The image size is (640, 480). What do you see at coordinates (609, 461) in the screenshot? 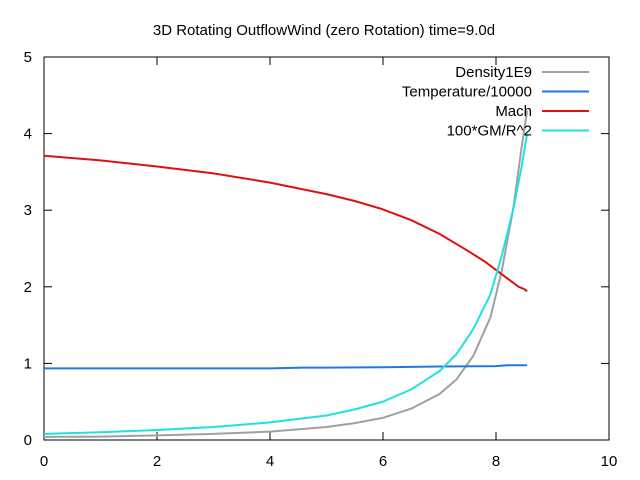
I see `x-tick-label: 10` at bounding box center [609, 461].